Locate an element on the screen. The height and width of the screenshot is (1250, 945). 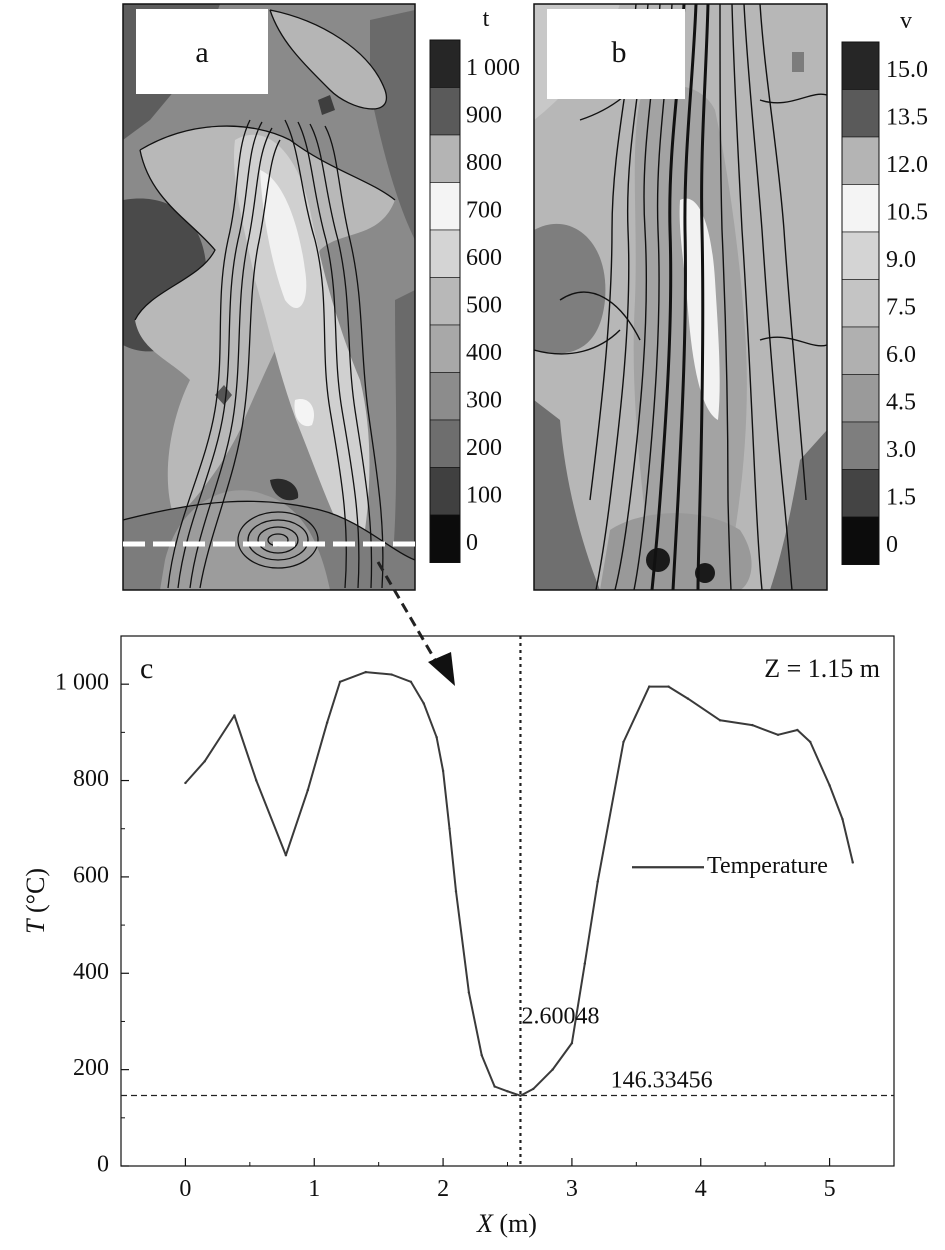
legend-label: Temperature is located at coordinates (767, 866).